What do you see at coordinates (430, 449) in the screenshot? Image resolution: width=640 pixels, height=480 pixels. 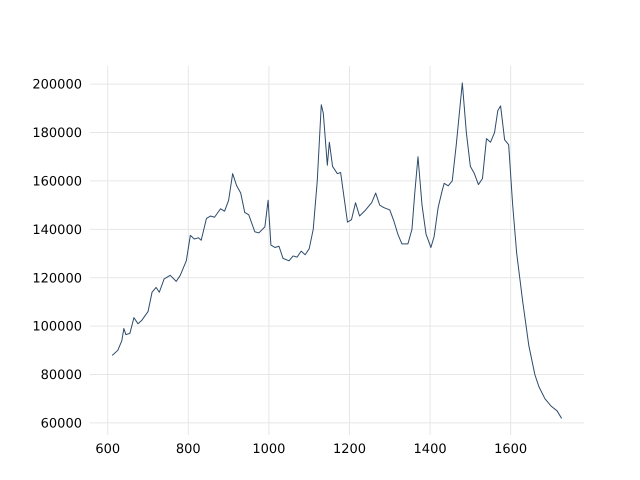 I see `x-tick-label: 1400` at bounding box center [430, 449].